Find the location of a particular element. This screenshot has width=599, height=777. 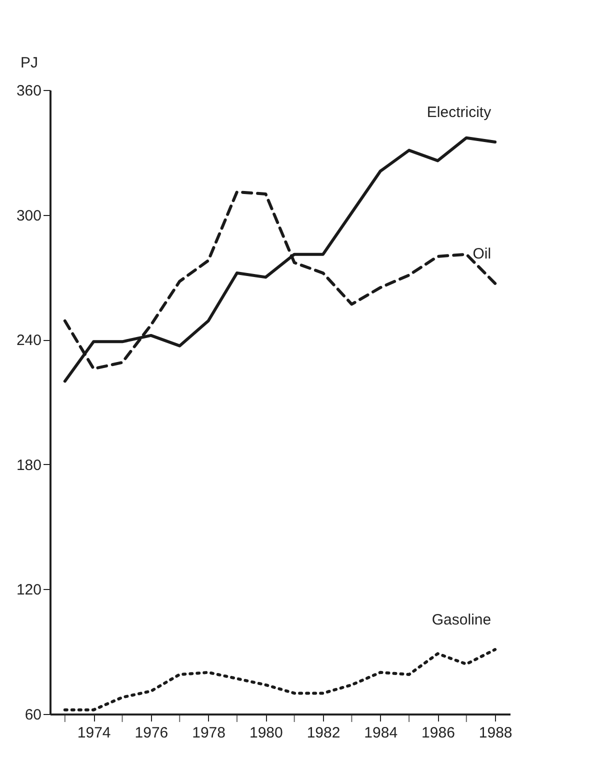

x-tick-label: 1982 is located at coordinates (323, 733).